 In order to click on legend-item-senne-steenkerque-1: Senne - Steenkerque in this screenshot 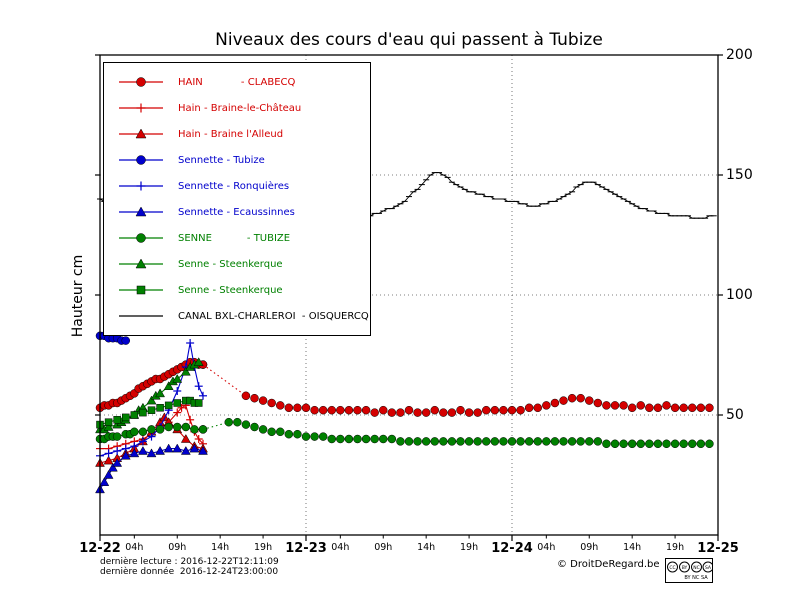, I will do `click(237, 264)`.